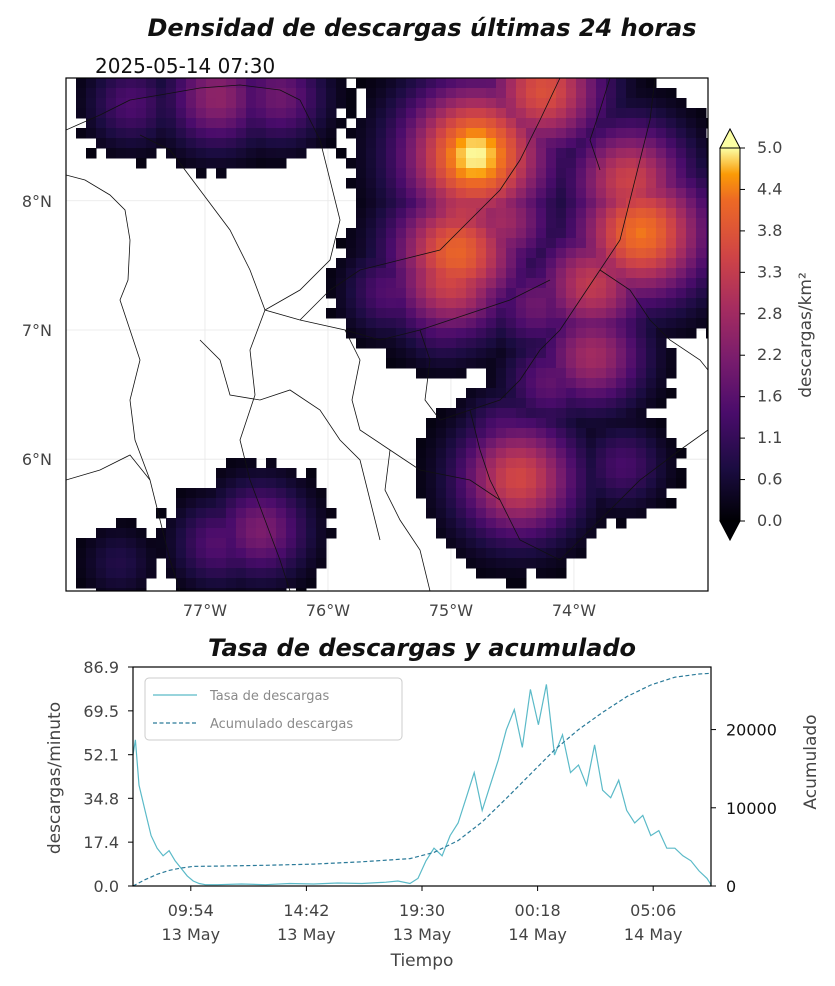 The image size is (835, 986). What do you see at coordinates (422, 961) in the screenshot?
I see `x-axis-label: Tiempo` at bounding box center [422, 961].